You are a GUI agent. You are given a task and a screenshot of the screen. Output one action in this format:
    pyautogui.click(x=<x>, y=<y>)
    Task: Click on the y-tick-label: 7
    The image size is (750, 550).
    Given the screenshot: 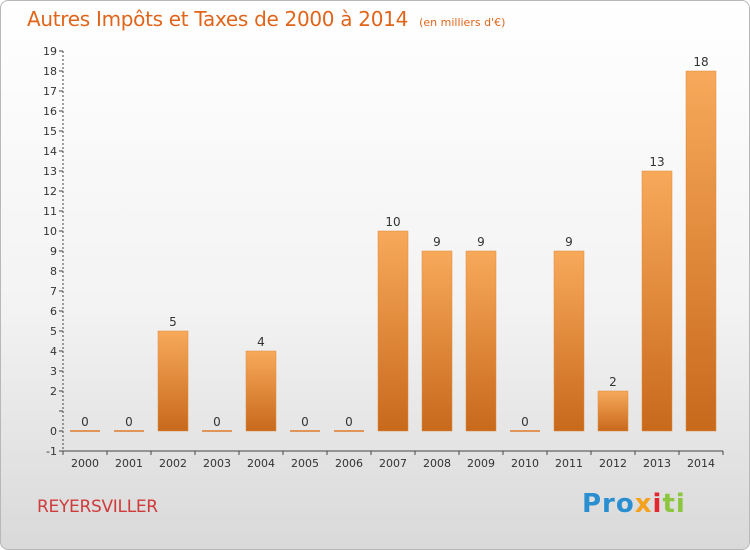 What is the action you would take?
    pyautogui.click(x=53, y=291)
    